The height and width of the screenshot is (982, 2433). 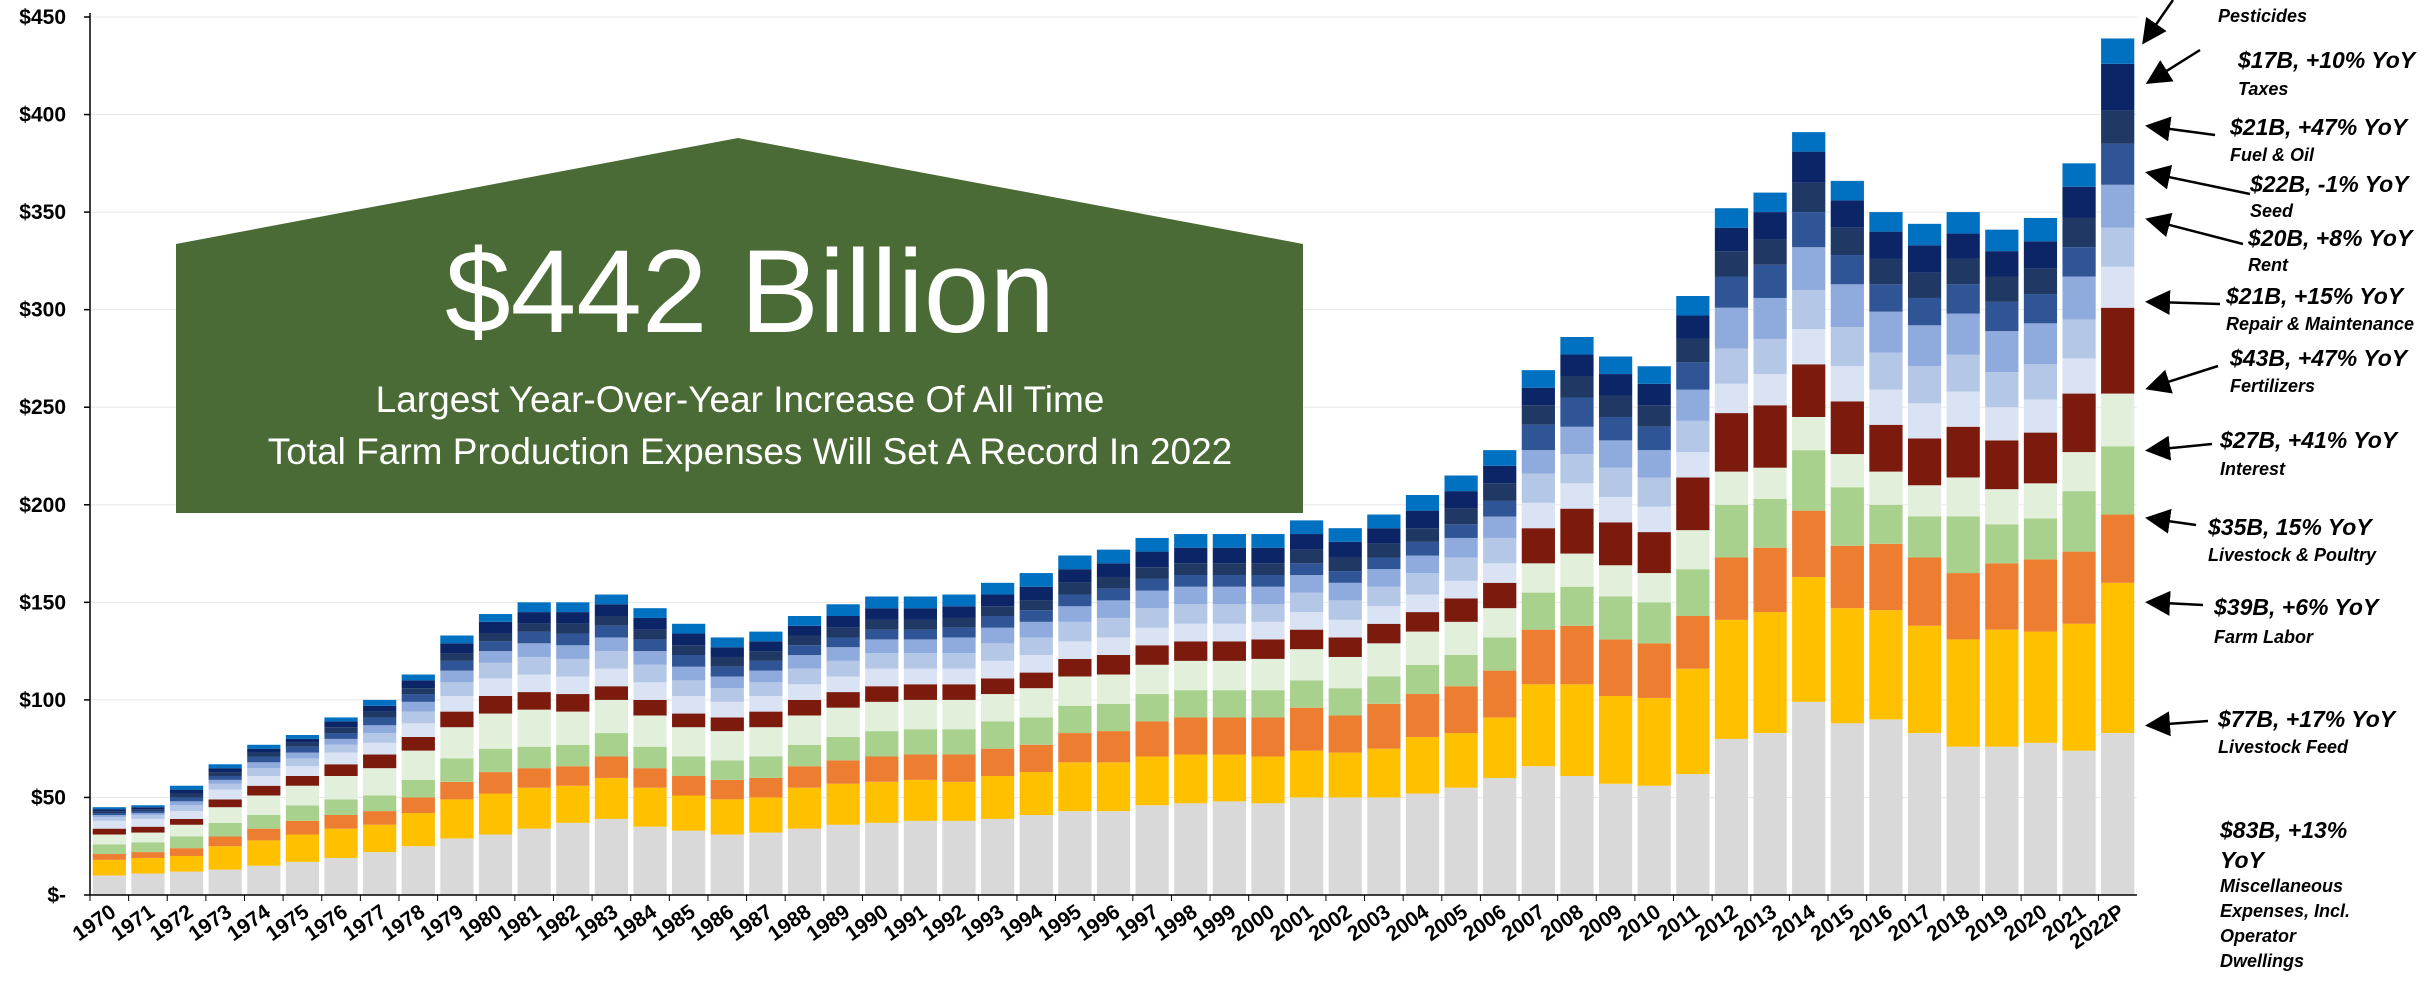 I want to click on bar-segment-2011-s11, so click(x=1693, y=327).